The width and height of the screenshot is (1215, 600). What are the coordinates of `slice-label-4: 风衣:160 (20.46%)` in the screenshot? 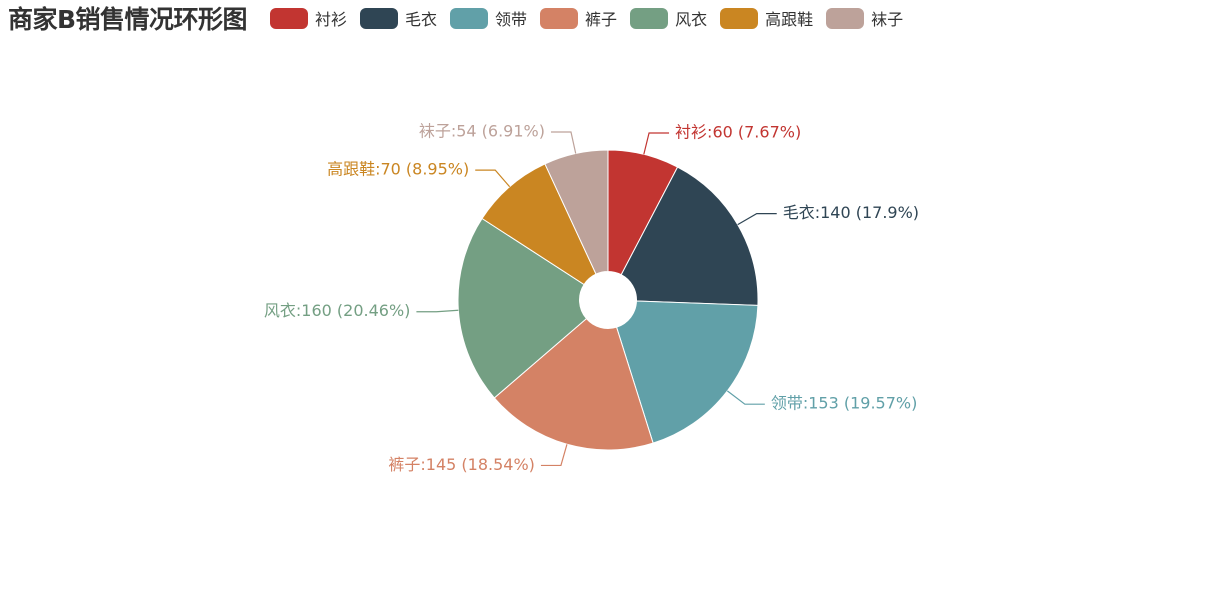 It's located at (337, 310).